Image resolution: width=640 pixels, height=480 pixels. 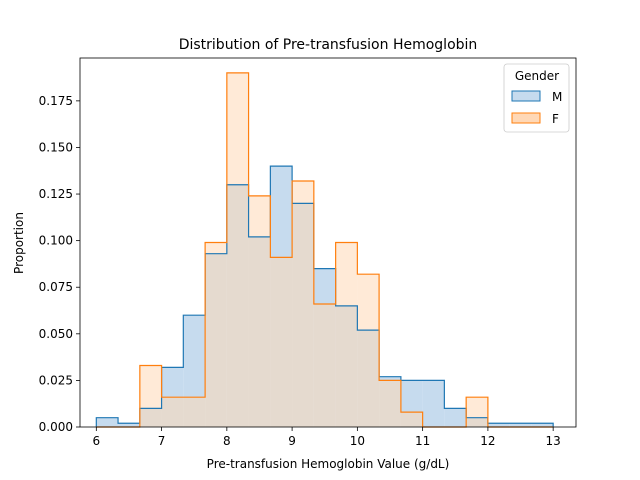 What do you see at coordinates (555, 119) in the screenshot?
I see `legend-label-f: F` at bounding box center [555, 119].